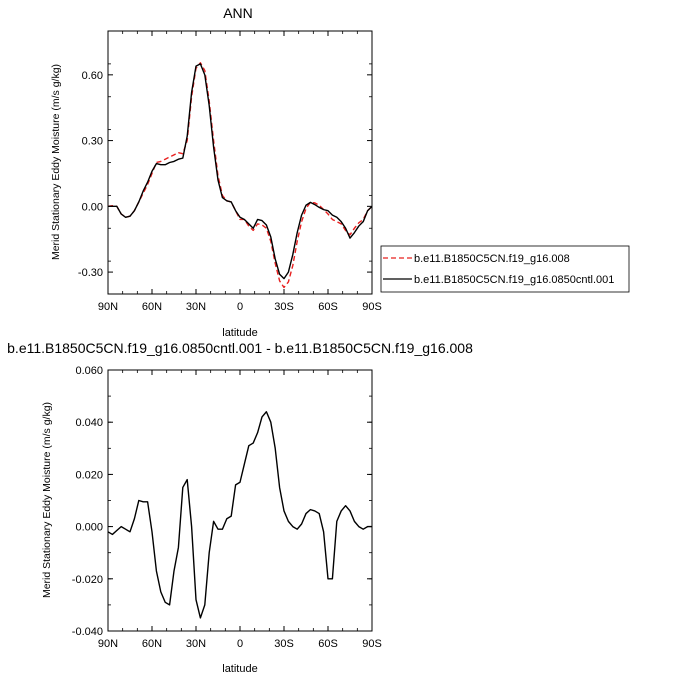 The image size is (678, 680). I want to click on y-tick-label: 0.00, so click(92, 207).